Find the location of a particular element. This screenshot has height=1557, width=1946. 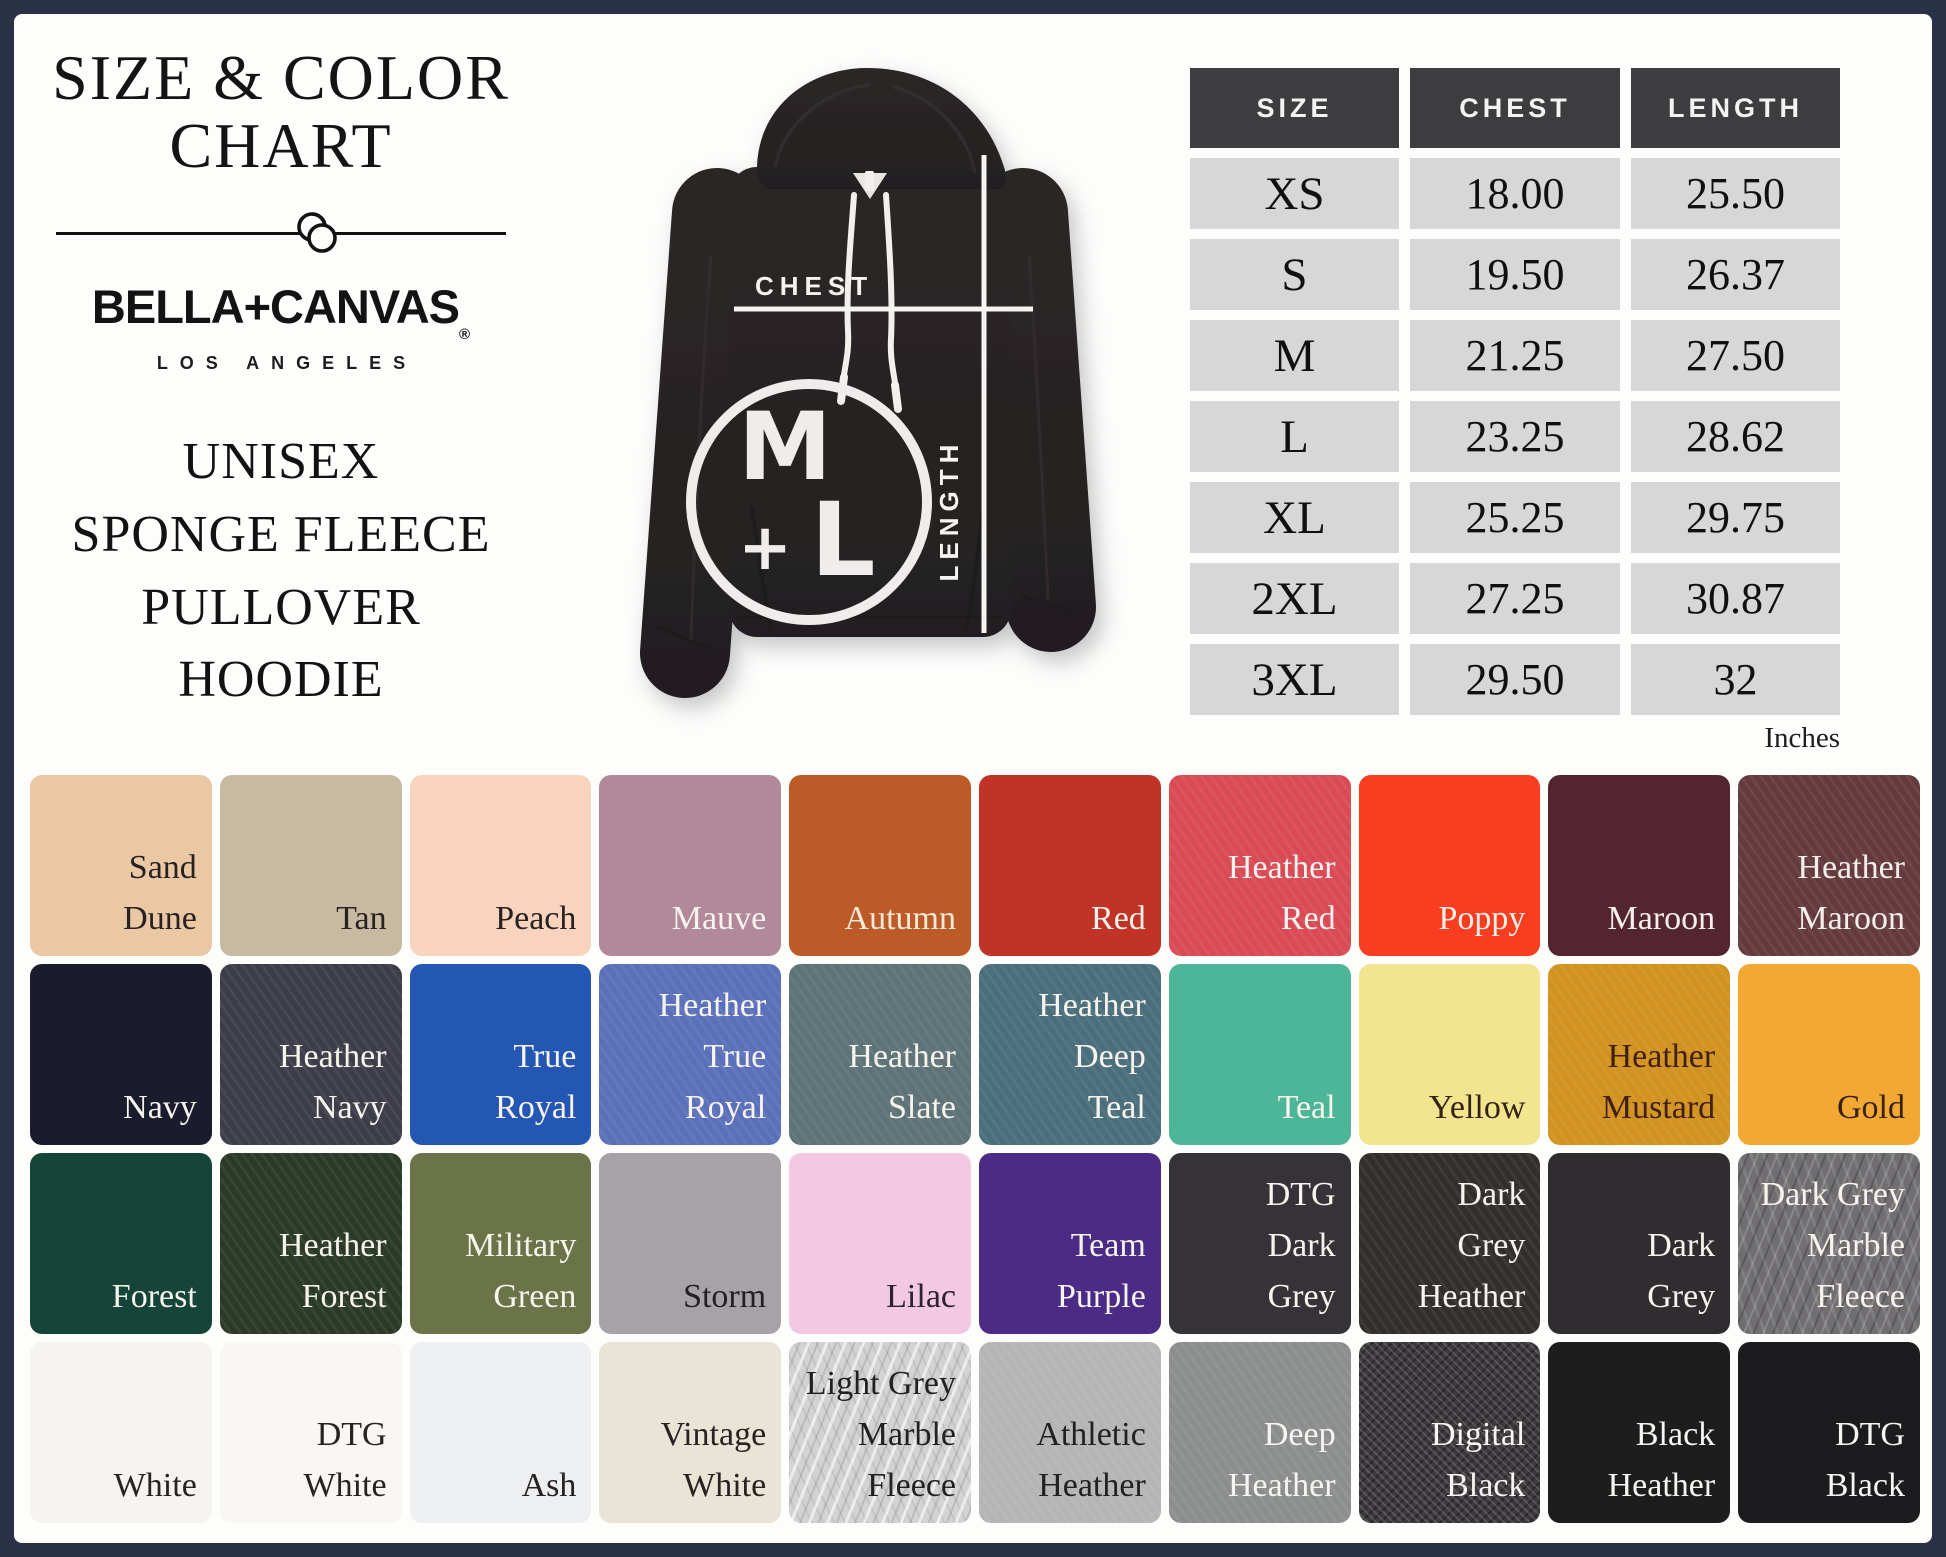

color-swatch-dtg-white: DTG White is located at coordinates (310, 1432).